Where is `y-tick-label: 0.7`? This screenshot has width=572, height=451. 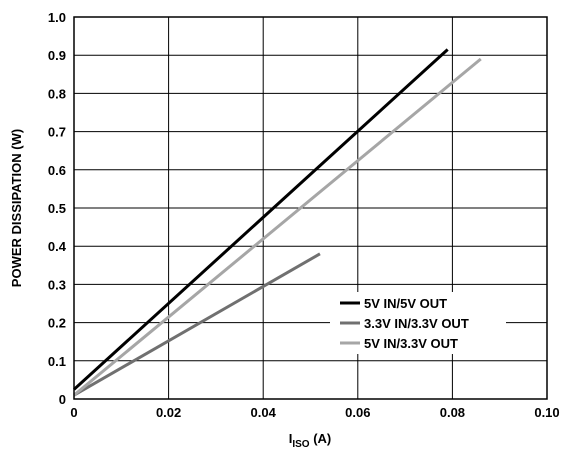 y-tick-label: 0.7 is located at coordinates (57, 132).